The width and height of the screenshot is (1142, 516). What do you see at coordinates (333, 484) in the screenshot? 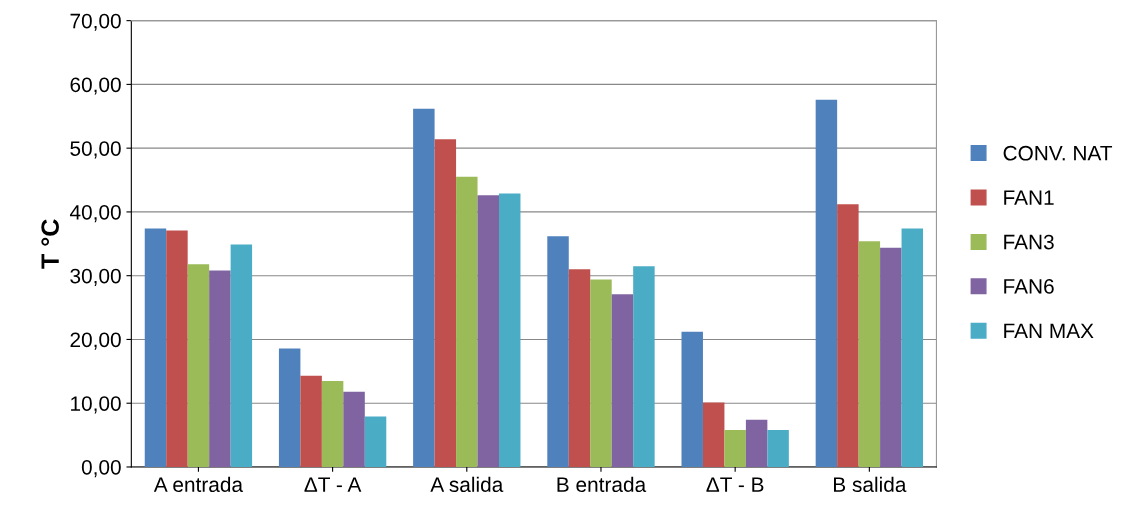
I see `x-tick-label: ΔT - A` at bounding box center [333, 484].